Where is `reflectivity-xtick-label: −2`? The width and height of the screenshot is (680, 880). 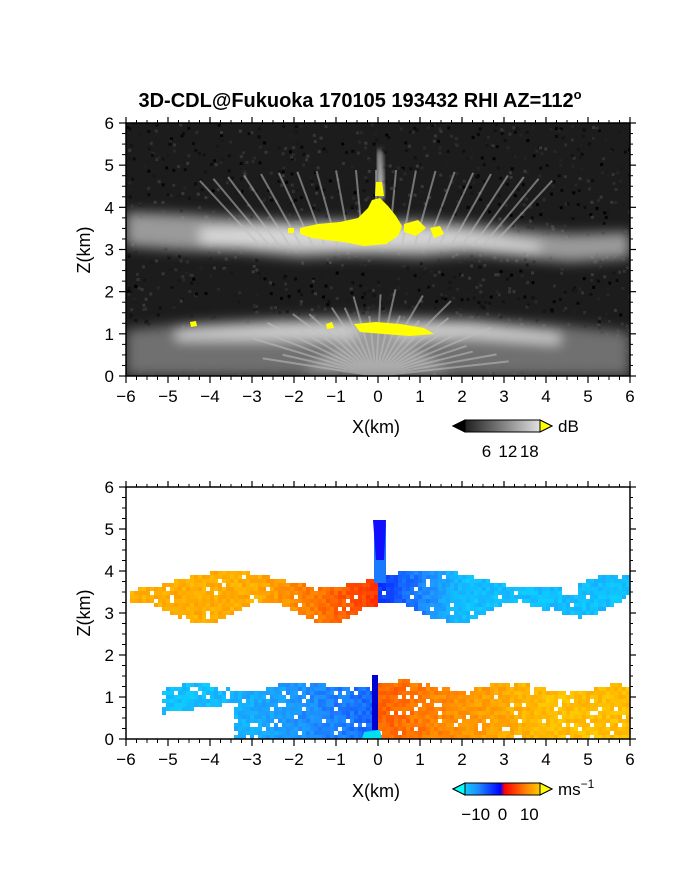 reflectivity-xtick-label: −2 is located at coordinates (293, 396).